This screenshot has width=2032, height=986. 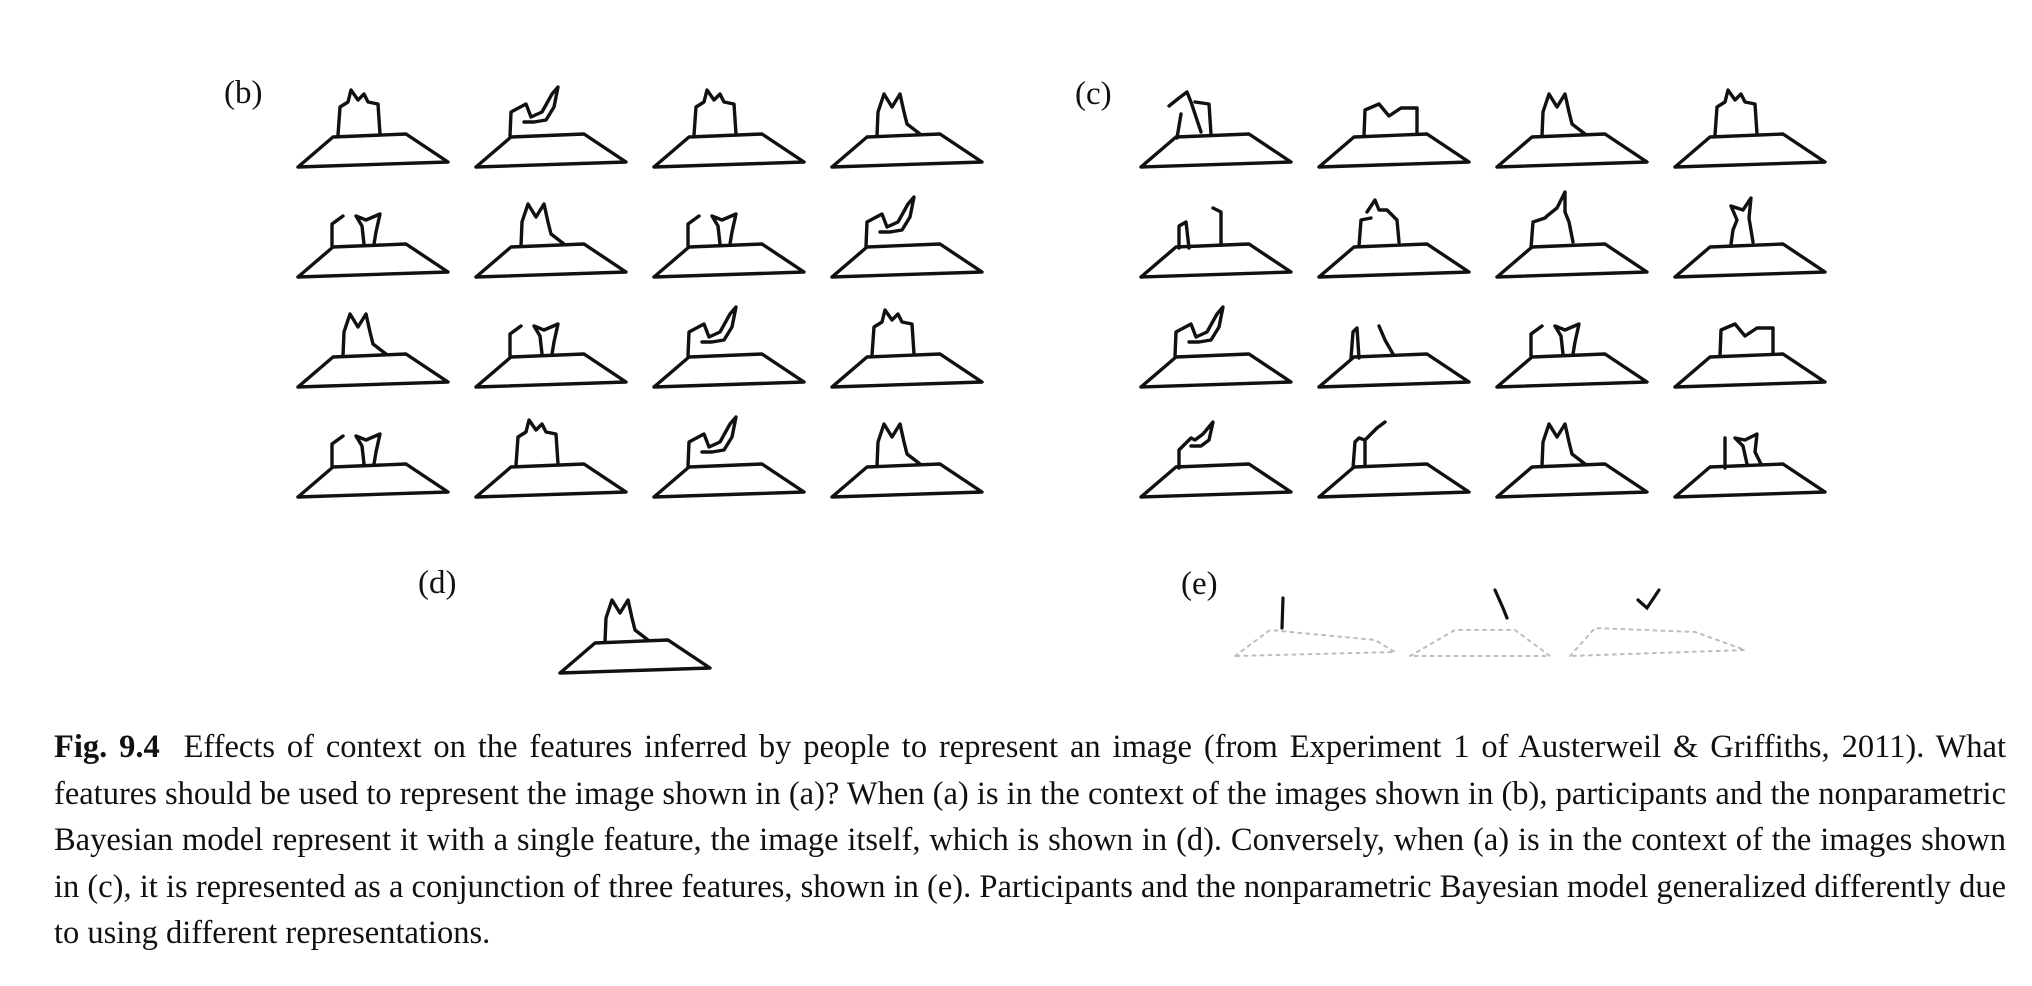 What do you see at coordinates (437, 583) in the screenshot?
I see `panel-label-d: (d)` at bounding box center [437, 583].